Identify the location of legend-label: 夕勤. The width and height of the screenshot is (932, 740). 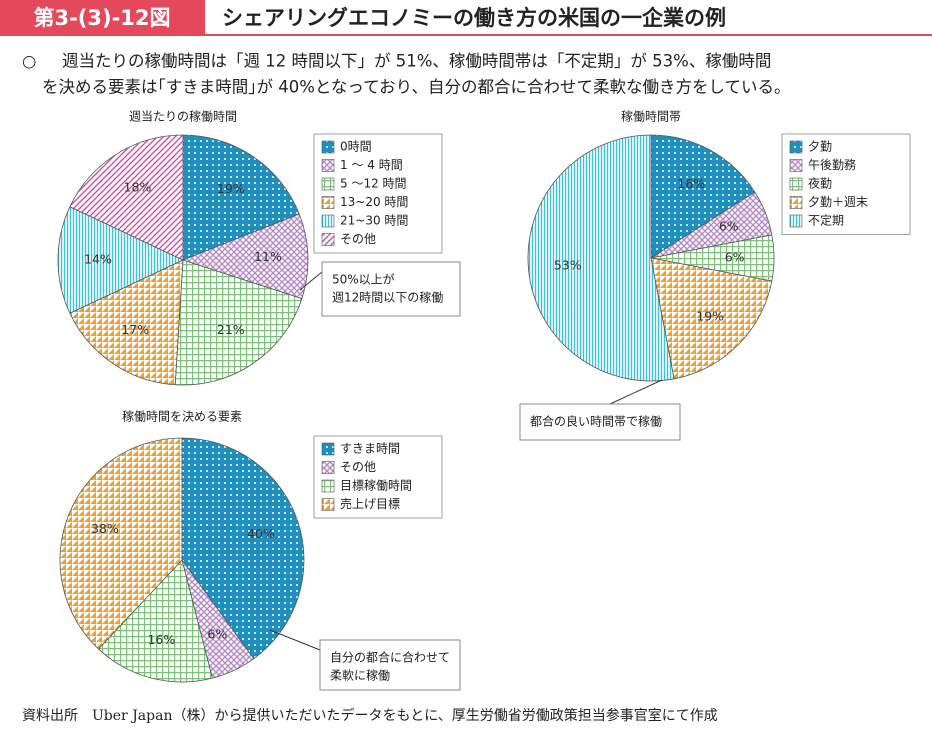
(820, 147).